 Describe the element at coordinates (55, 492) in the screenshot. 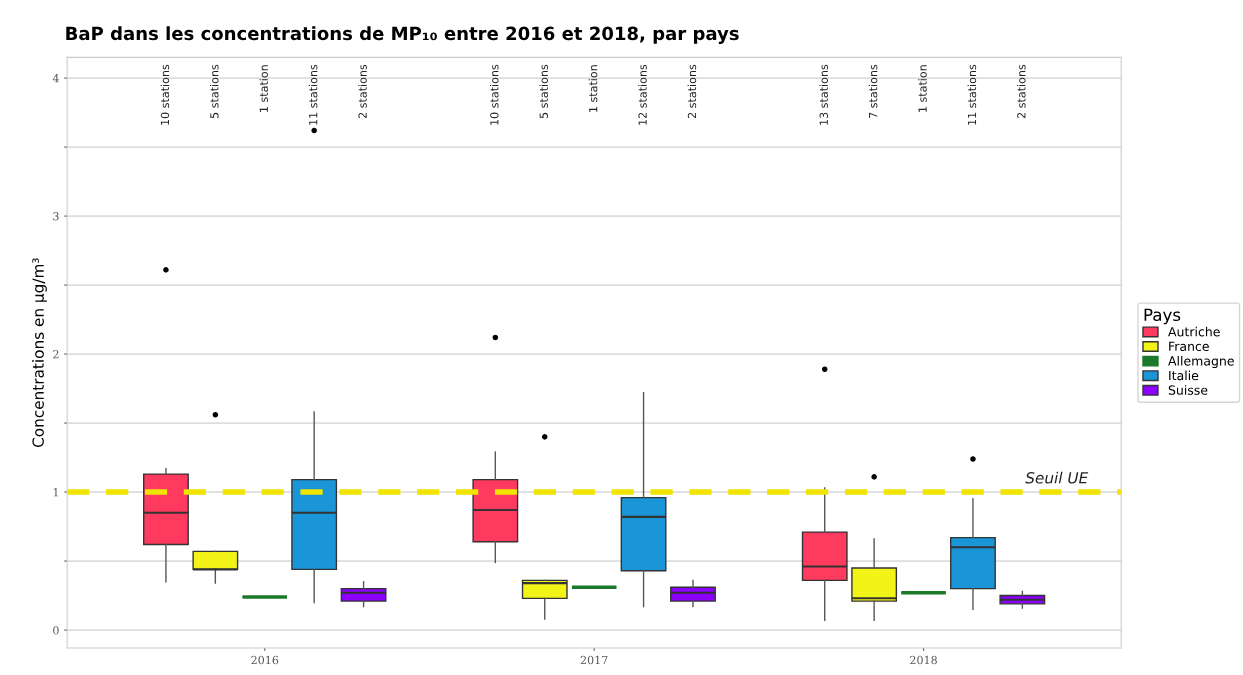

I see `y-tick-label: 1` at that location.